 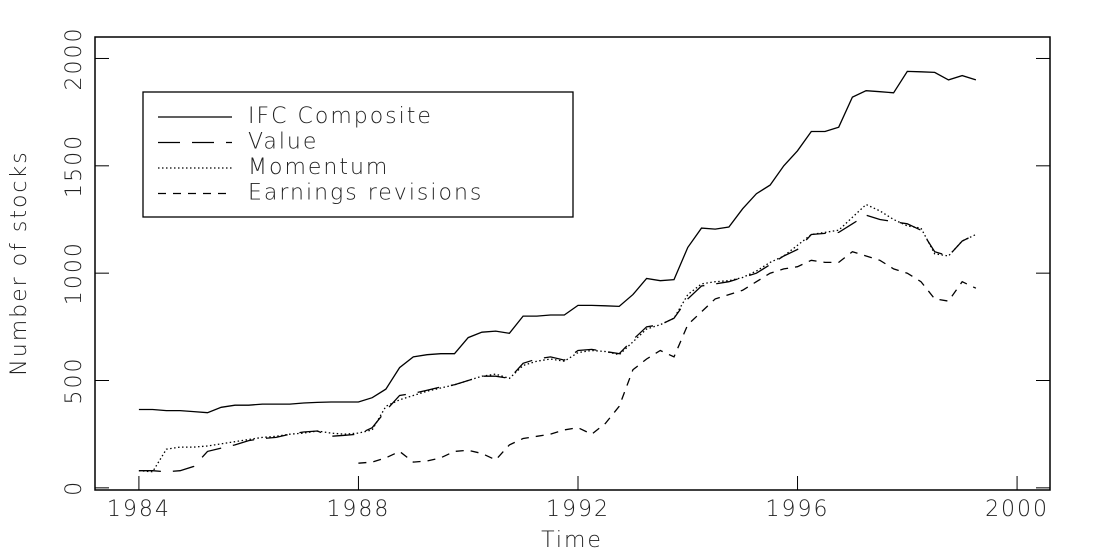 I want to click on legend-label: Earnings revisions, so click(x=365, y=193).